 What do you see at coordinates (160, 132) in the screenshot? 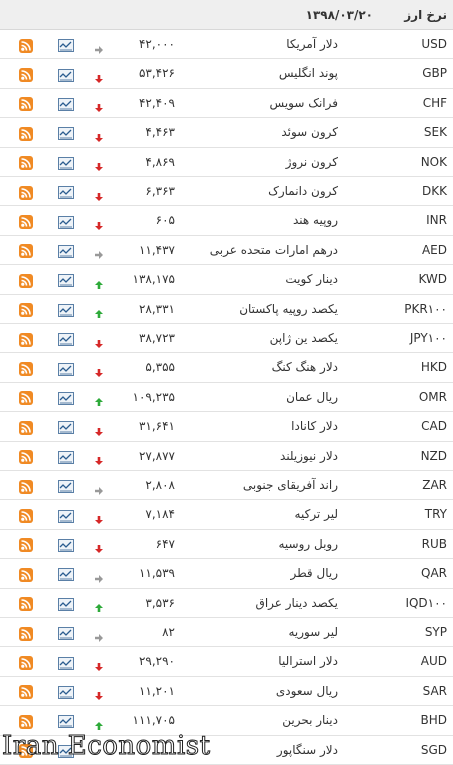
I see `currency-rate: ۴,۴۶۳` at bounding box center [160, 132].